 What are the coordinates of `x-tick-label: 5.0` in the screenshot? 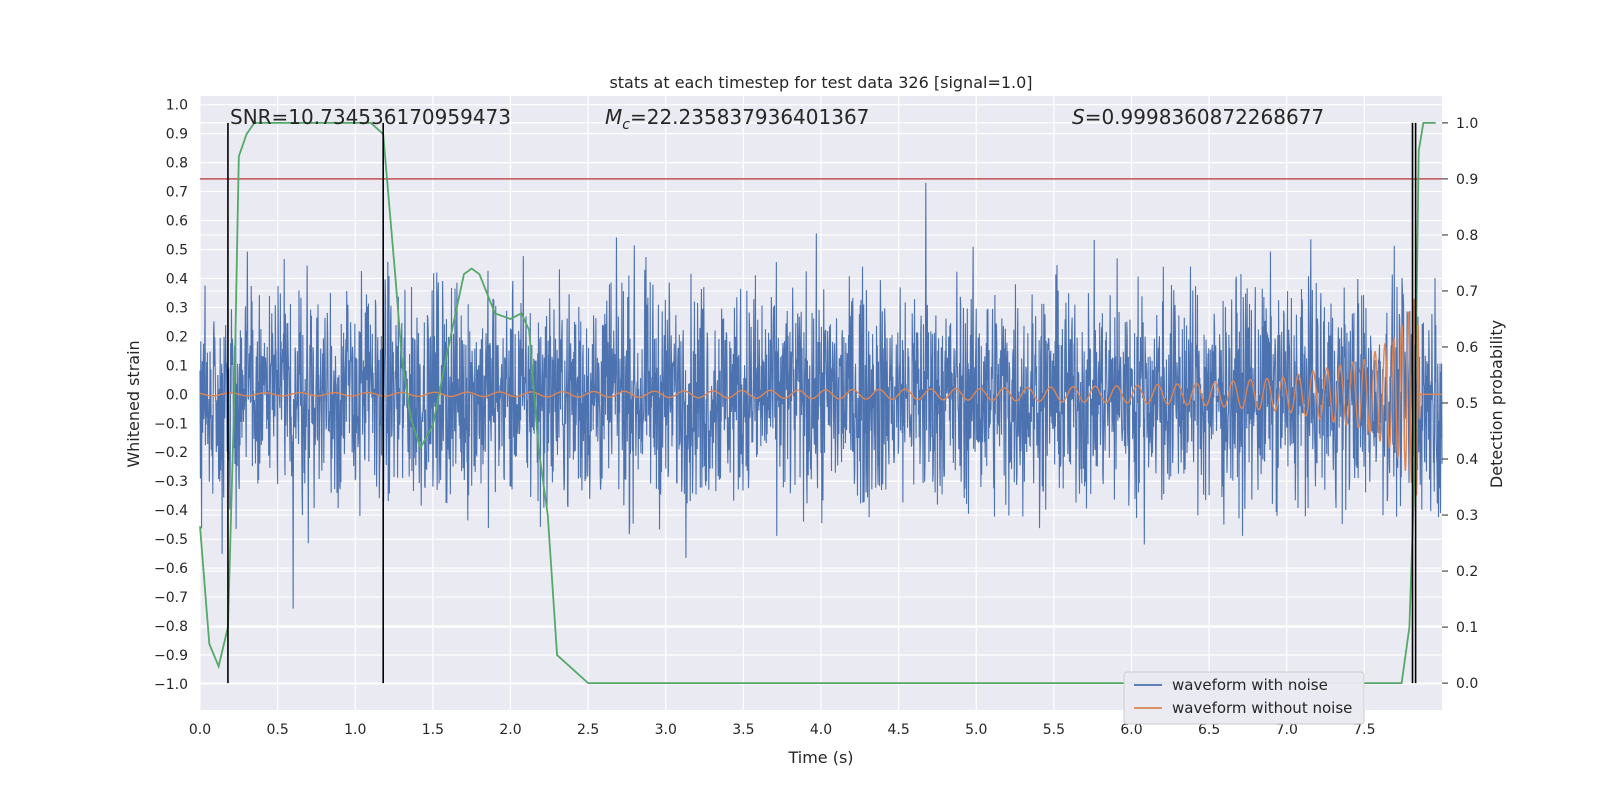 It's located at (976, 730).